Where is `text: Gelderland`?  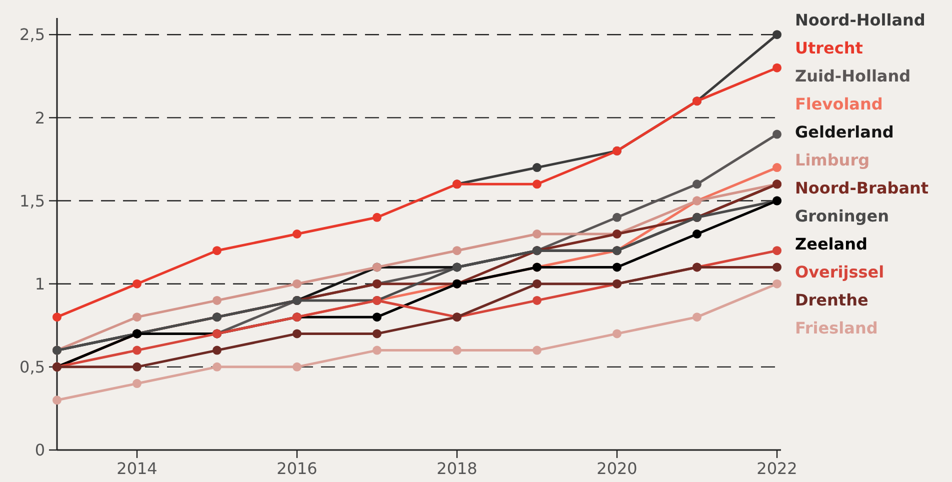
text: Gelderland is located at coordinates (844, 132).